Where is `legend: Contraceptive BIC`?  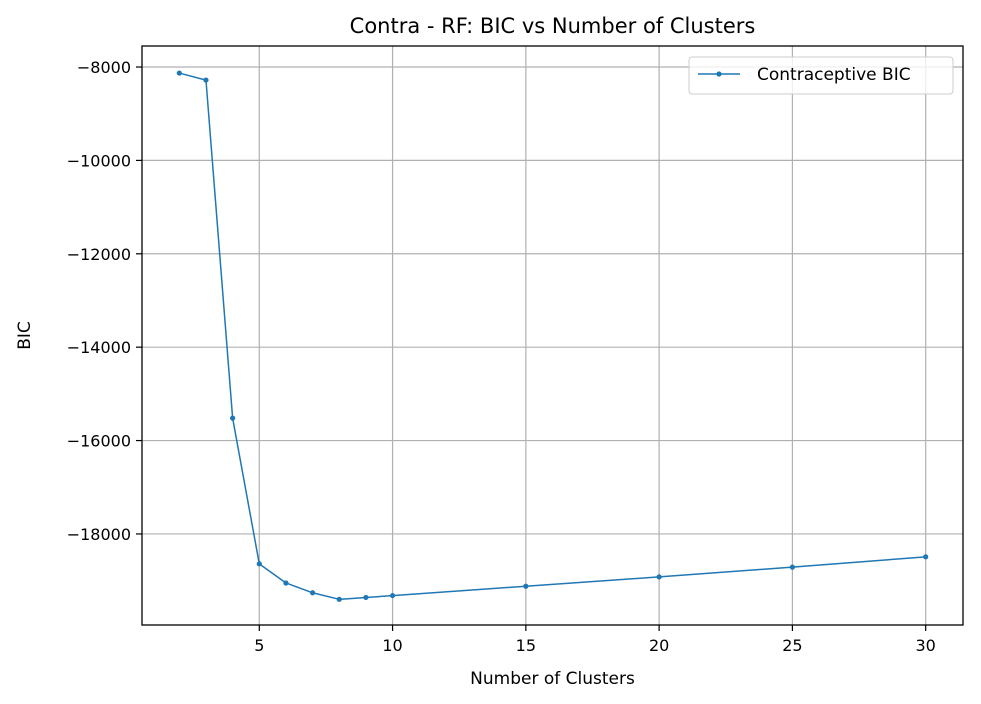 legend: Contraceptive BIC is located at coordinates (821, 75).